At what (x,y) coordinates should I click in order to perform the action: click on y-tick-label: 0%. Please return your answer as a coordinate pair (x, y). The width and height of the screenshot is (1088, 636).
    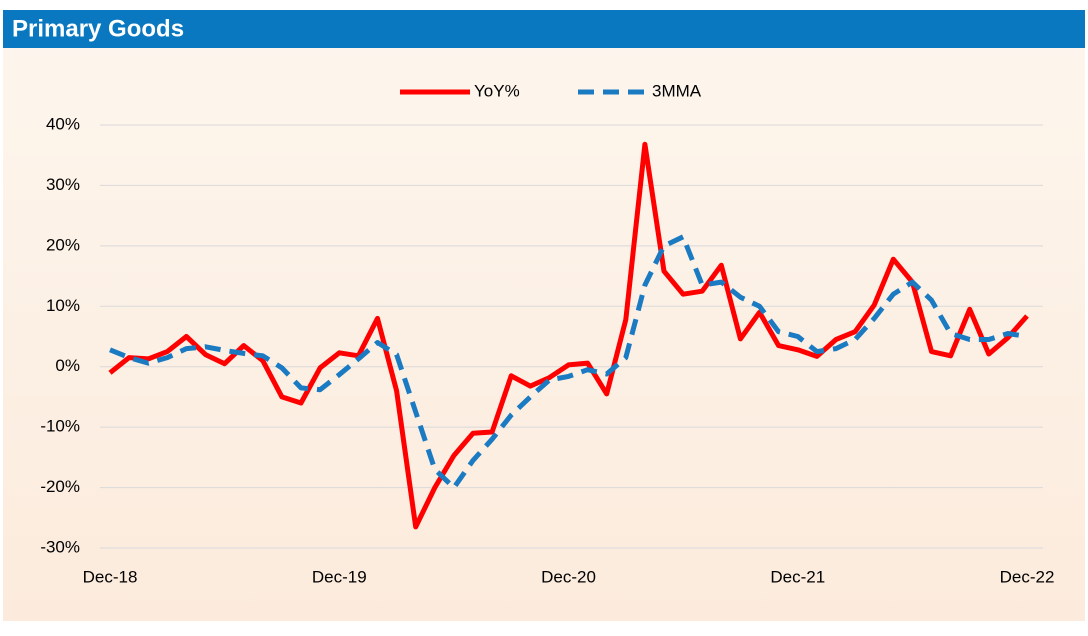
    Looking at the image, I should click on (67, 365).